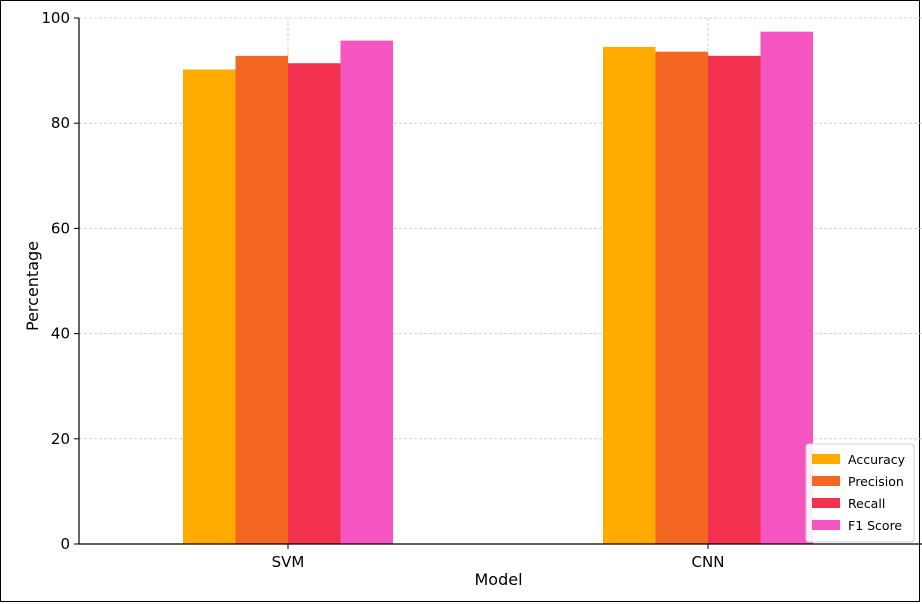 The width and height of the screenshot is (922, 604). What do you see at coordinates (60, 123) in the screenshot?
I see `y-tick-label: 80` at bounding box center [60, 123].